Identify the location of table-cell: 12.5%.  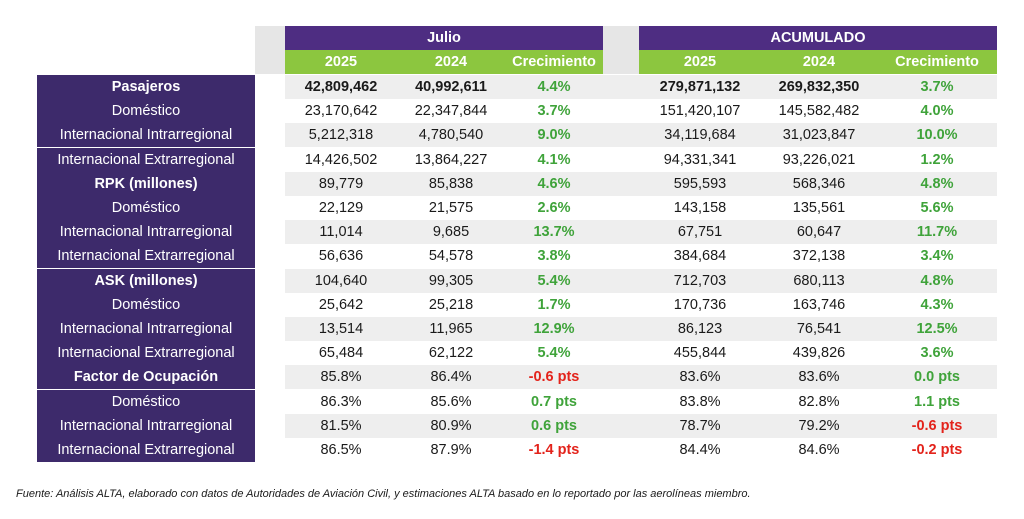
(937, 329).